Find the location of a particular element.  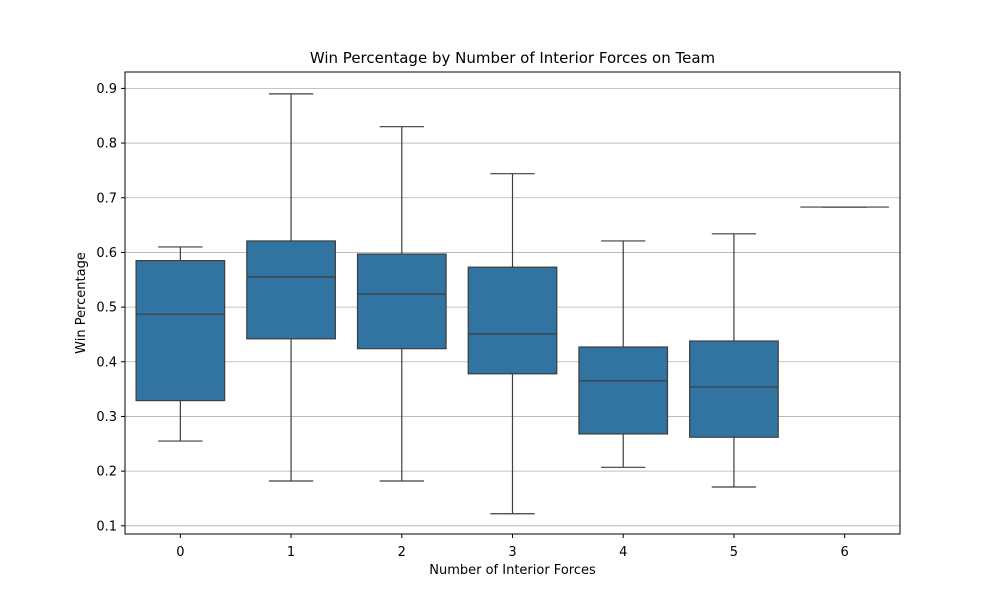

x-axis: 0 1 2 3 4 5 6 is located at coordinates (512, 547).